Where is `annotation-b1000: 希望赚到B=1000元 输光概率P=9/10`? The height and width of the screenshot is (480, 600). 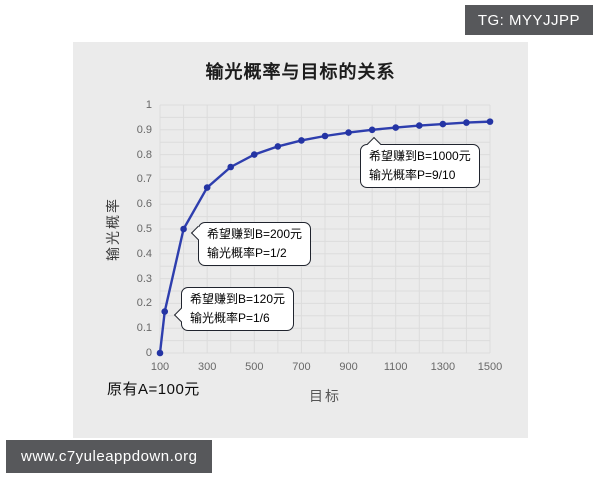
annotation-b1000: 希望赚到B=1000元 输光概率P=9/10 is located at coordinates (420, 162).